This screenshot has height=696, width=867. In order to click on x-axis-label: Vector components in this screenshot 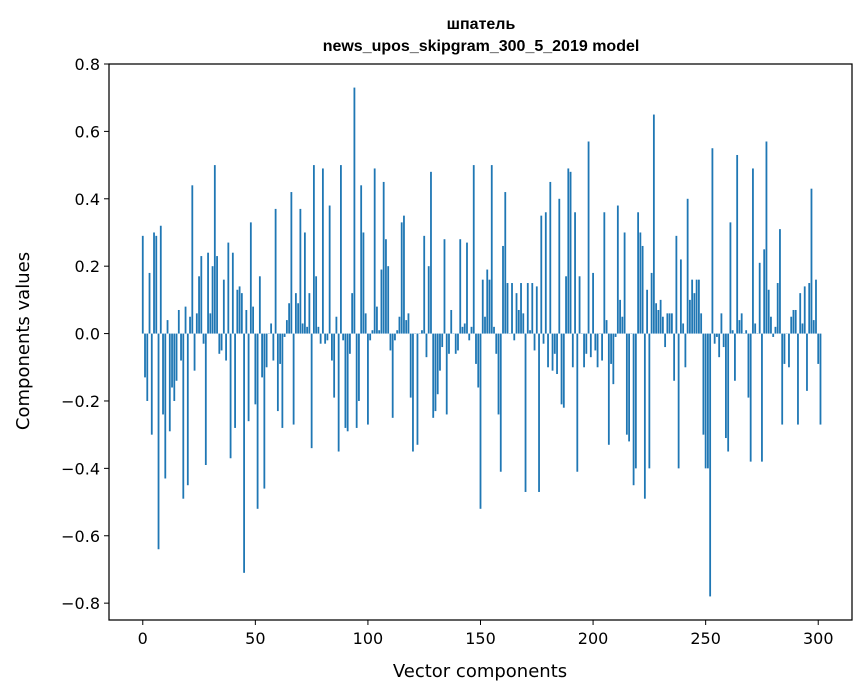, I will do `click(480, 671)`.